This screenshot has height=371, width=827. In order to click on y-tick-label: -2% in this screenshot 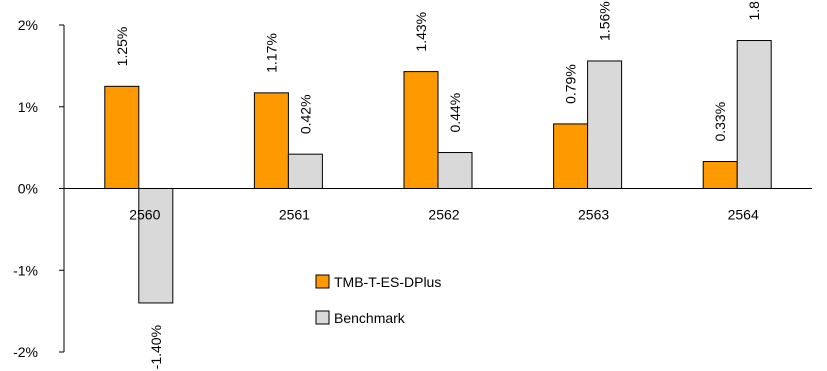, I will do `click(25, 352)`.